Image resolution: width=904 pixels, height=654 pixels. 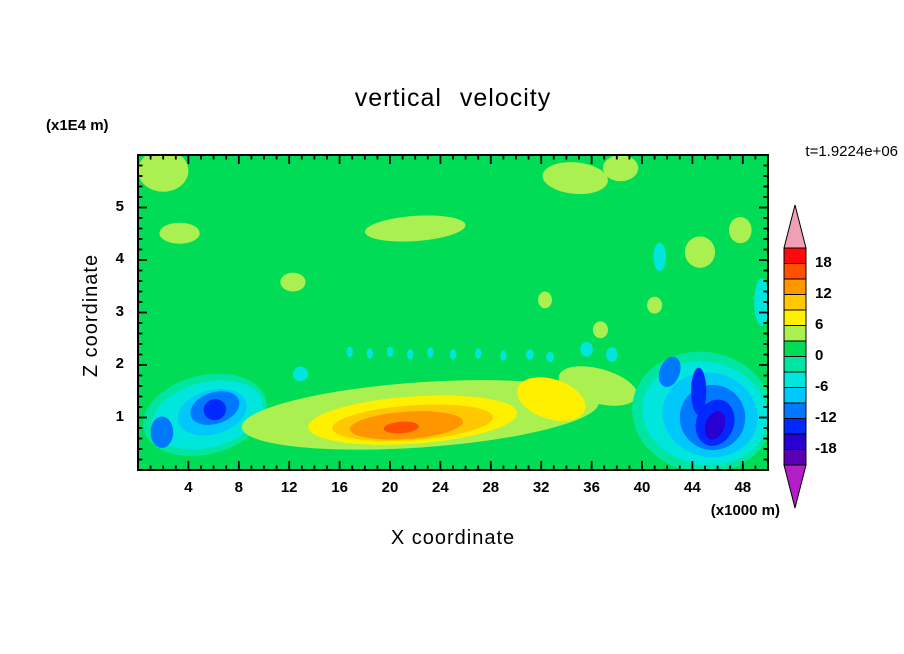 I want to click on colorbar, so click(x=795, y=356).